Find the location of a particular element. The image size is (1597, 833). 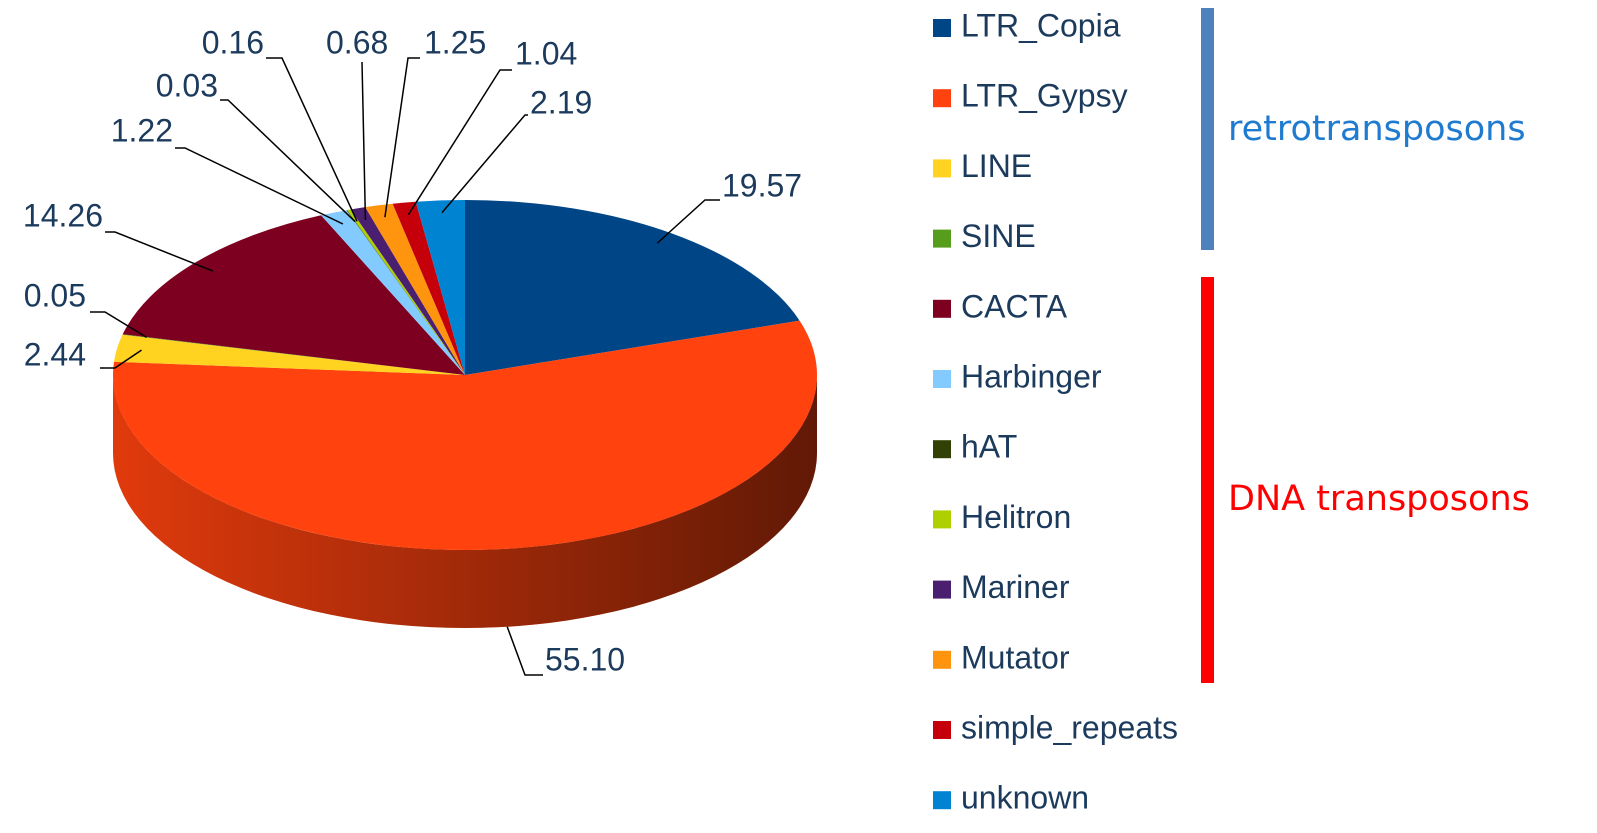

legend-label: Harbinger is located at coordinates (1031, 376).